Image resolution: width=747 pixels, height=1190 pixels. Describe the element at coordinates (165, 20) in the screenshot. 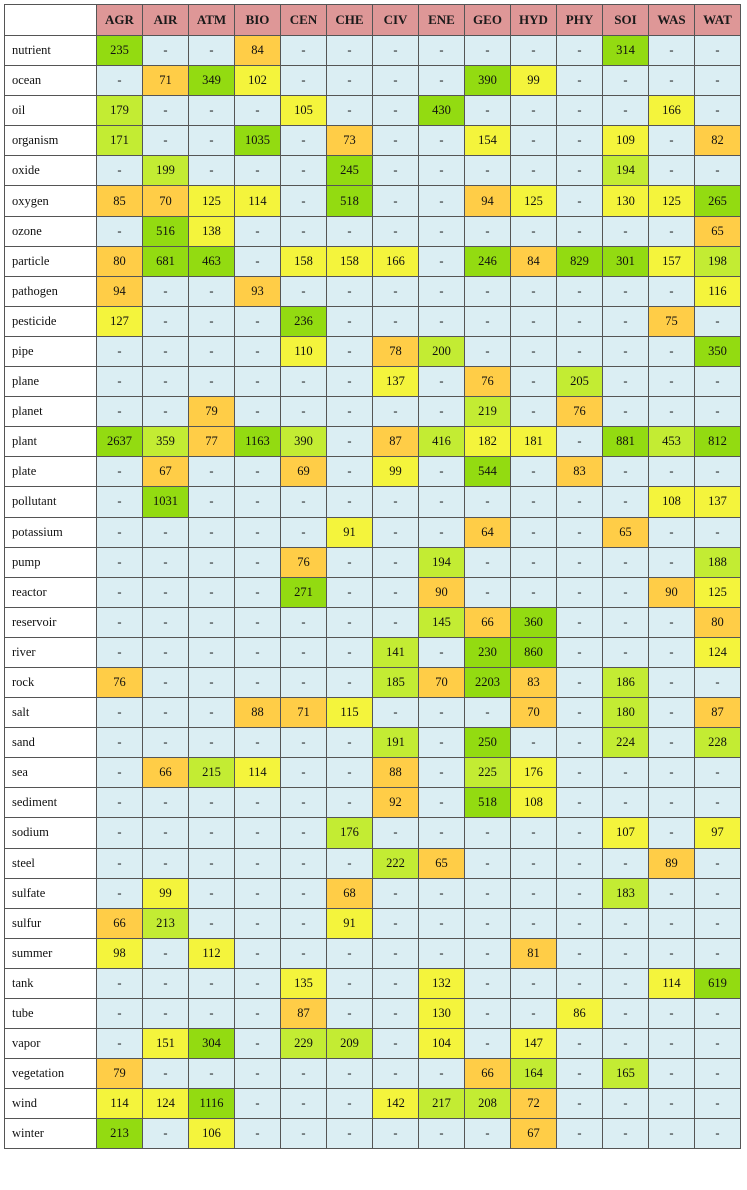

I see `column-header-air: AIR` at that location.